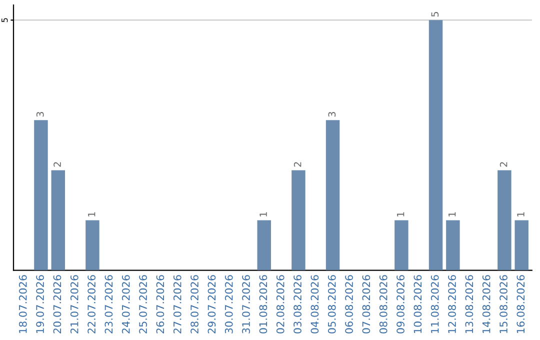 This screenshot has height=340, width=540. What do you see at coordinates (228, 304) in the screenshot?
I see `x-tick-label: 30.07.2026` at bounding box center [228, 304].